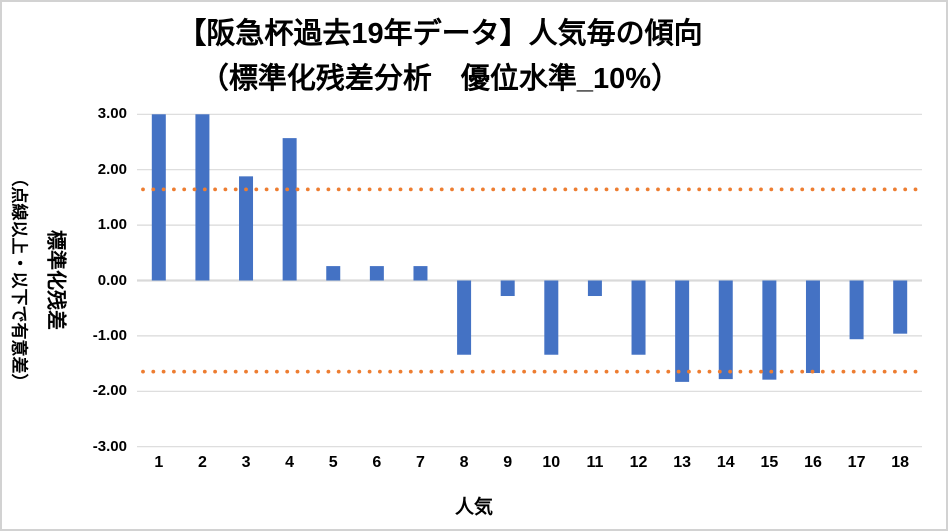 The width and height of the screenshot is (948, 531). I want to click on chart-title-line2: （標準化残差分析 優位水準_10%）, so click(440, 79).